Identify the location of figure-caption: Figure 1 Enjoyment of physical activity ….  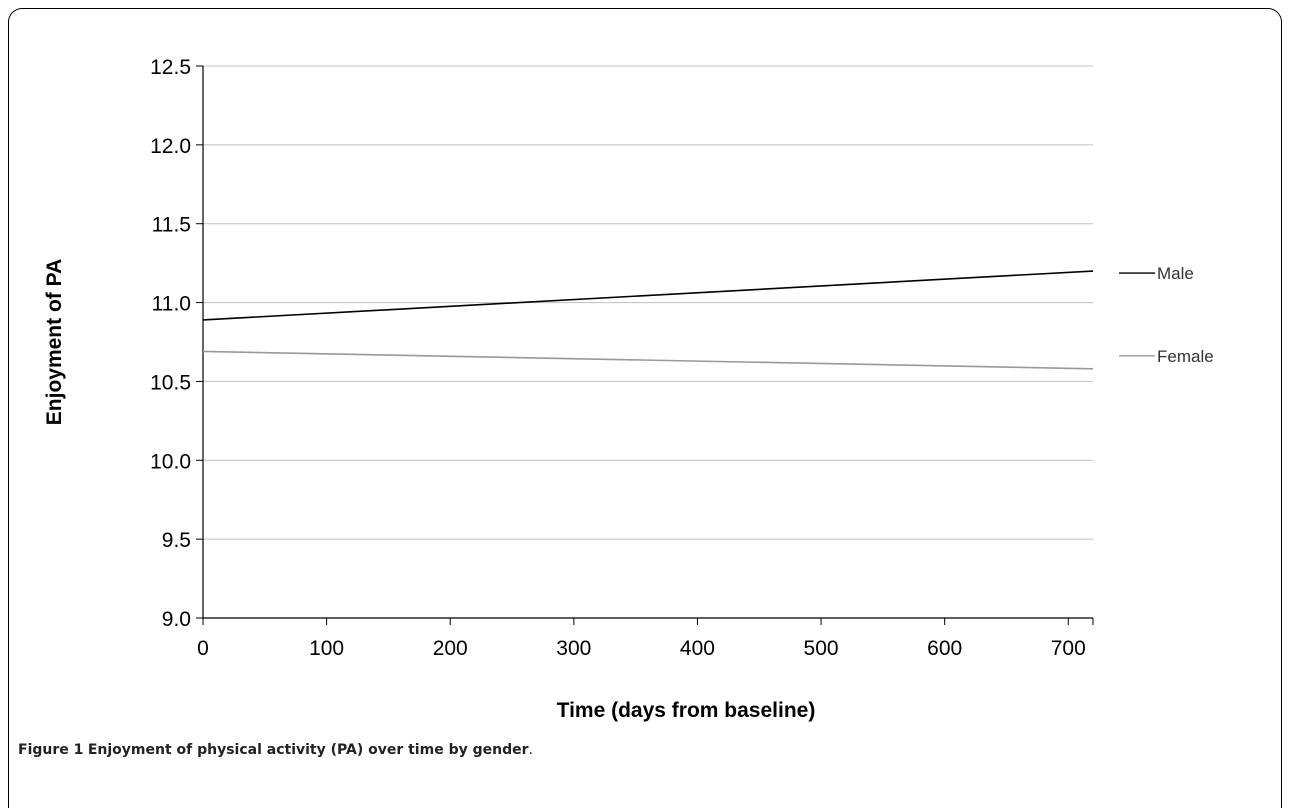
(275, 750).